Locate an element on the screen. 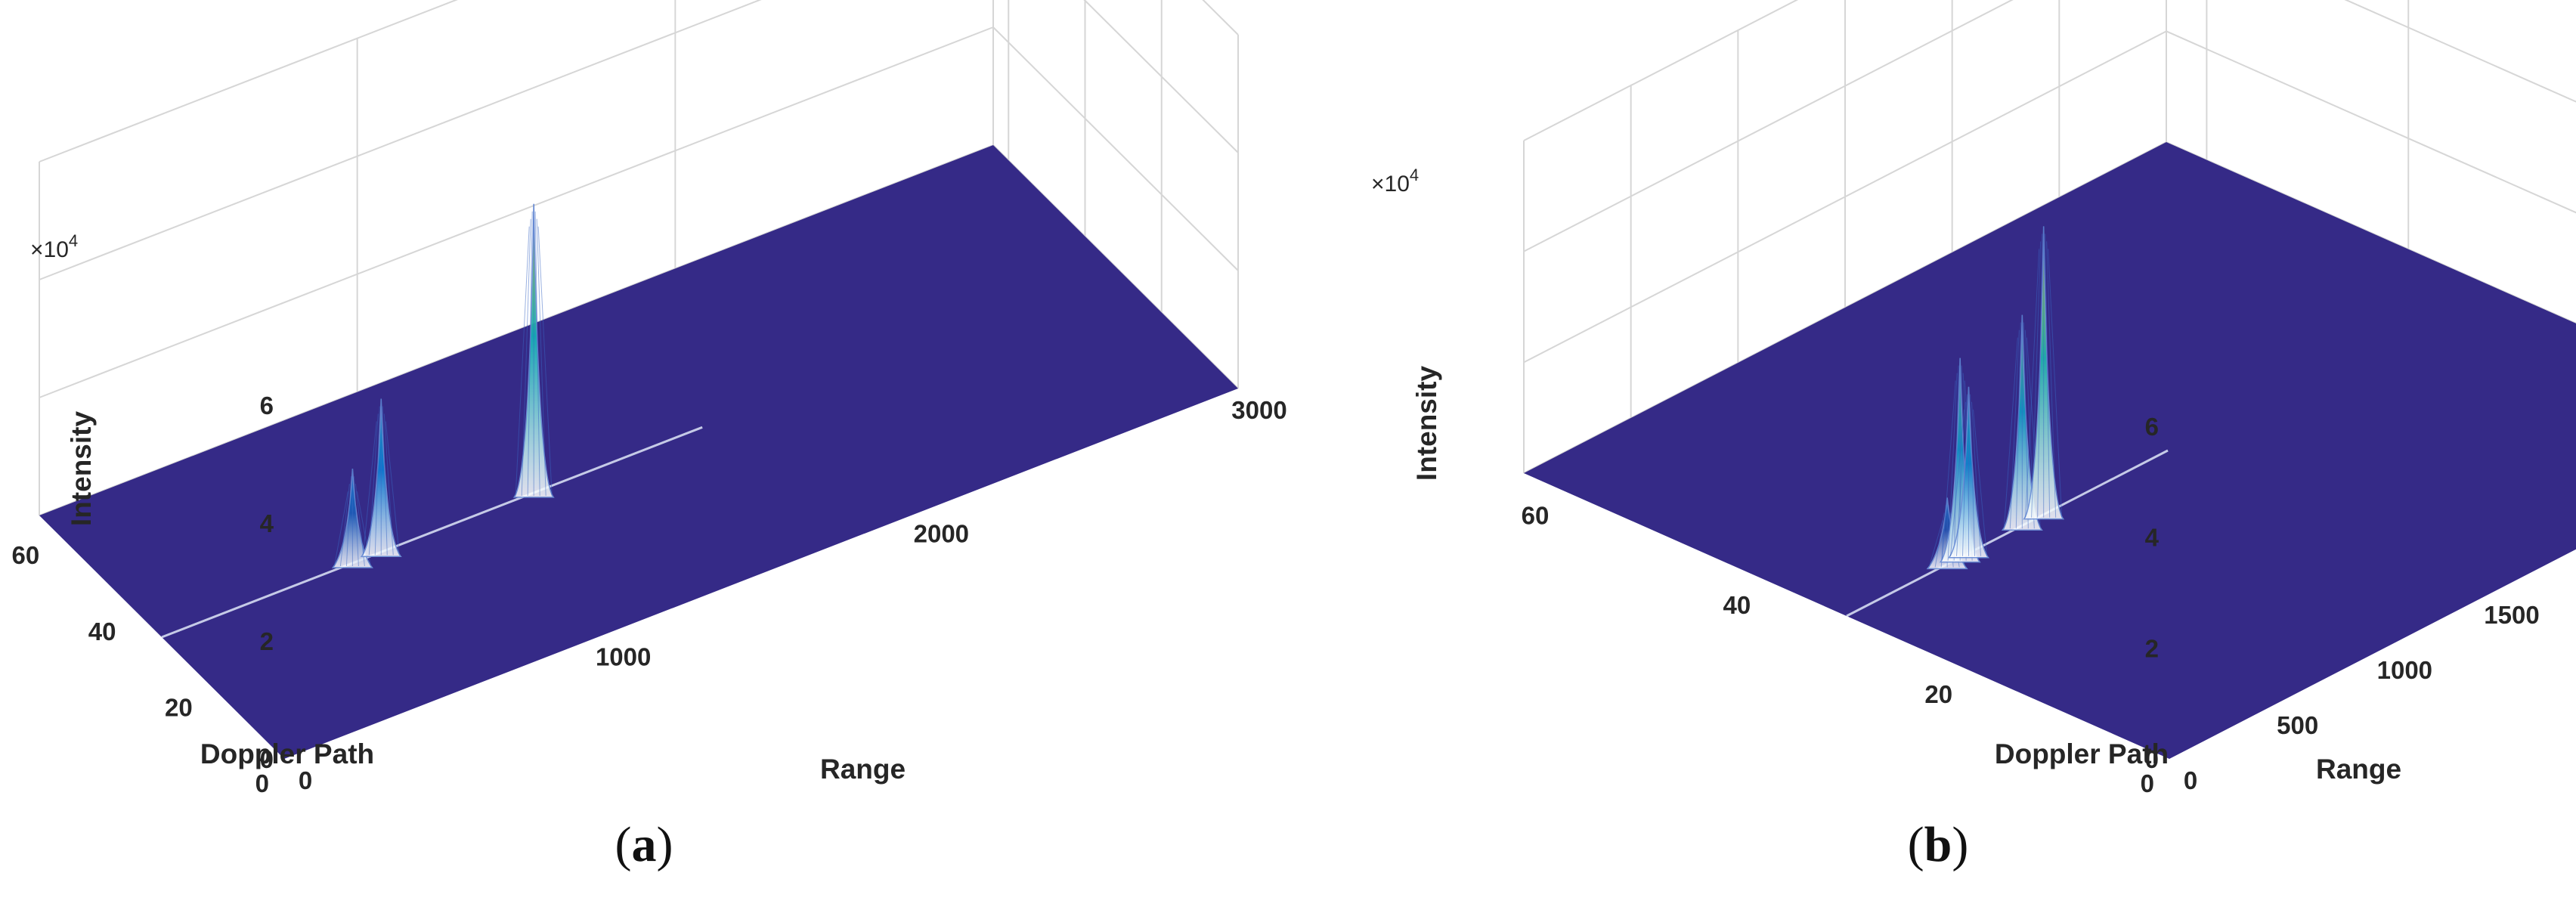 This screenshot has width=2576, height=907. panel-label-b: (b) is located at coordinates (1938, 844).